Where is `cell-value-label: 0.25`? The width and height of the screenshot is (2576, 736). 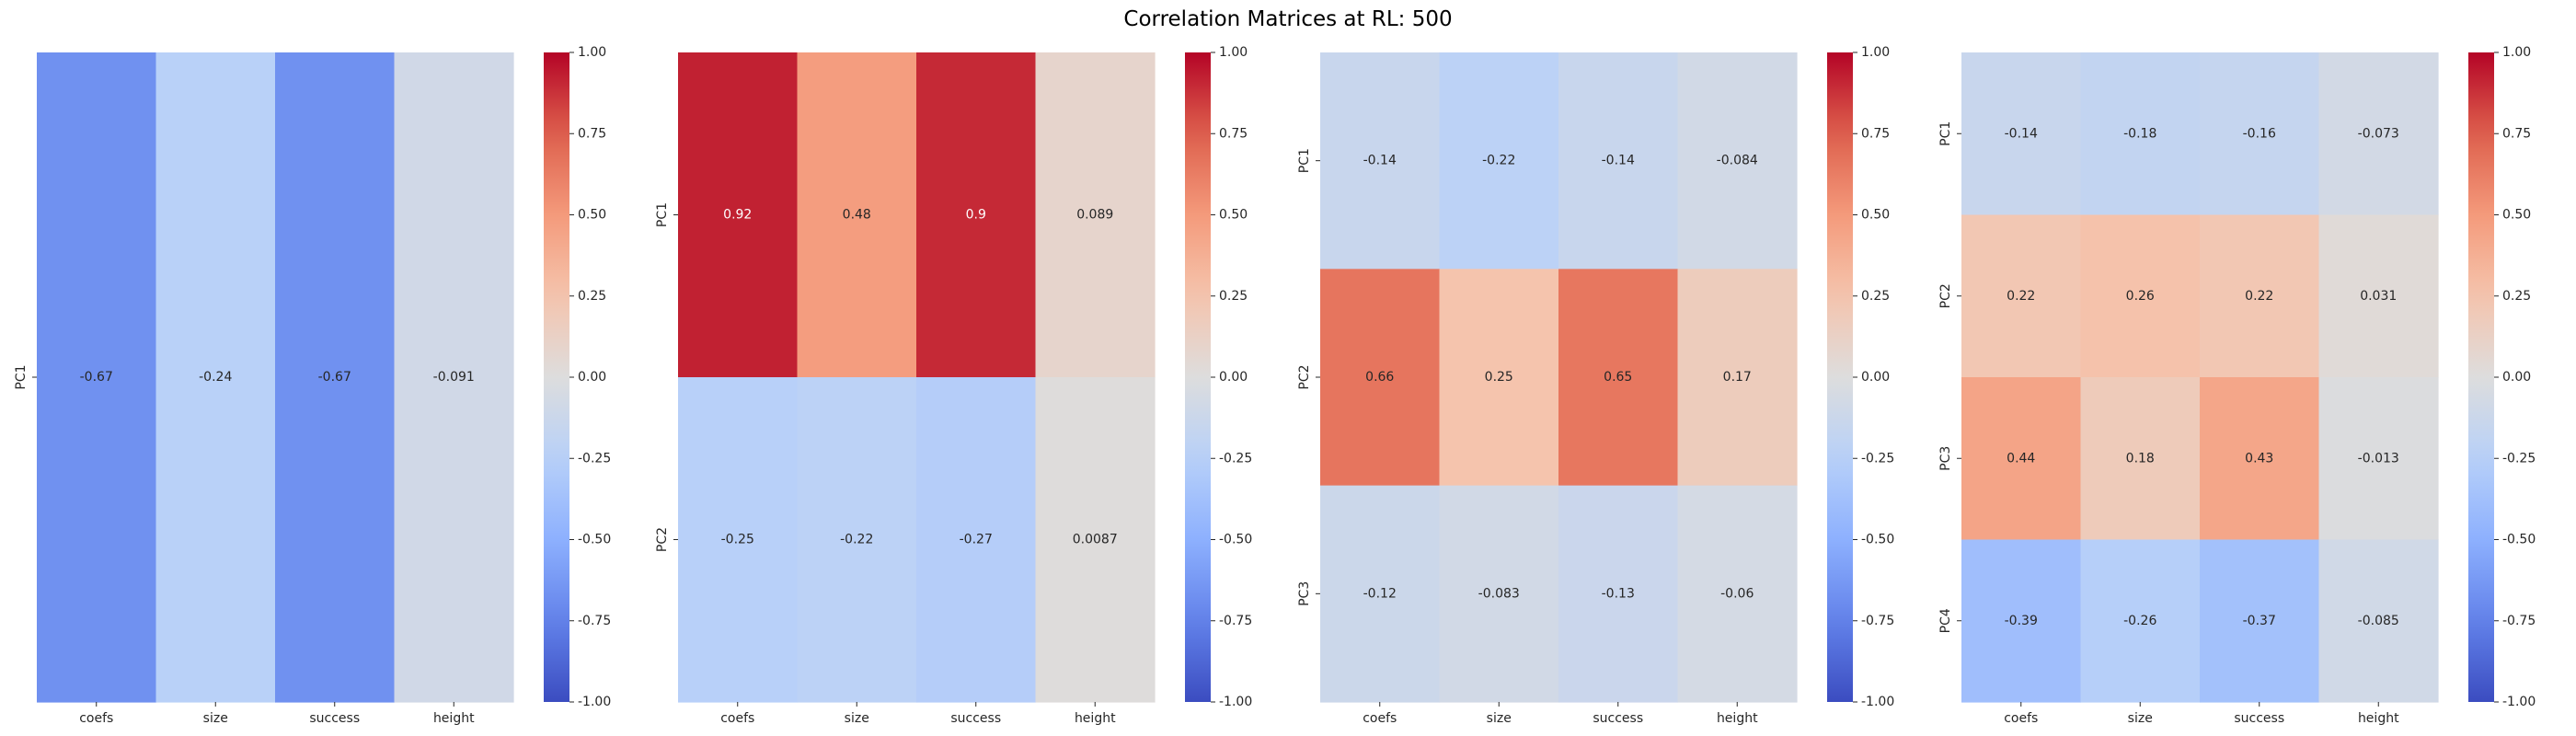 cell-value-label: 0.25 is located at coordinates (1499, 377).